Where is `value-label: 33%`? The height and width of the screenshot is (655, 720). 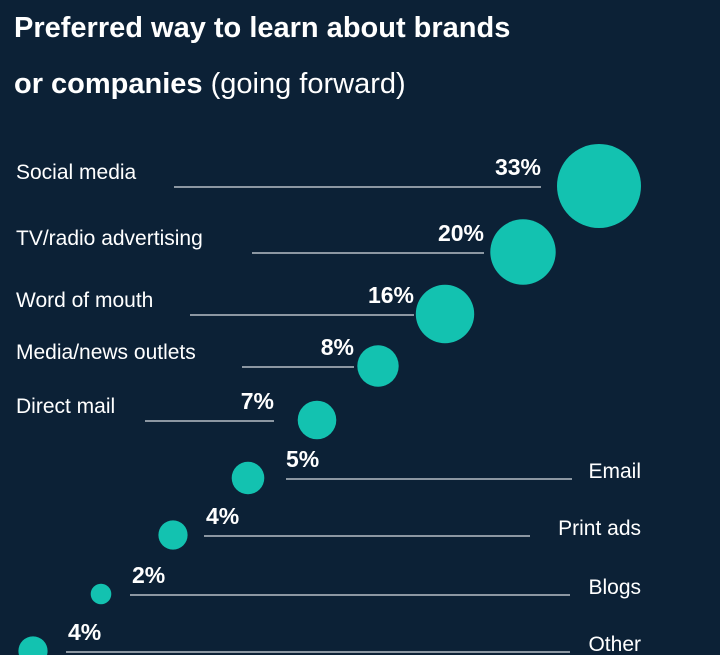 value-label: 33% is located at coordinates (518, 167).